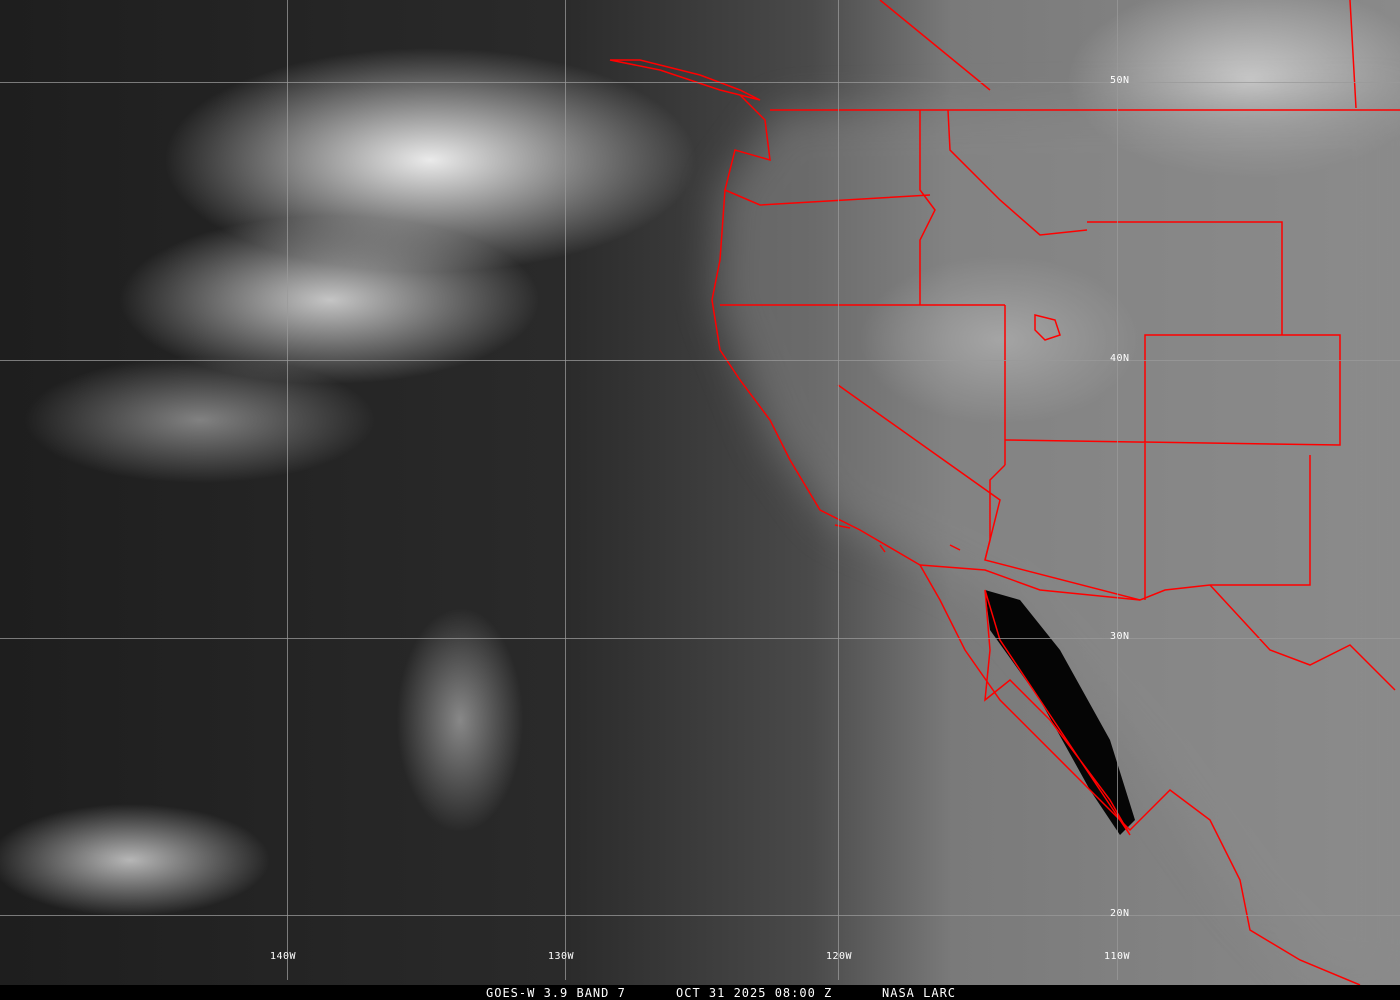 The height and width of the screenshot is (1000, 1400). Describe the element at coordinates (700, 360) in the screenshot. I see `latitude-line-40n` at that location.